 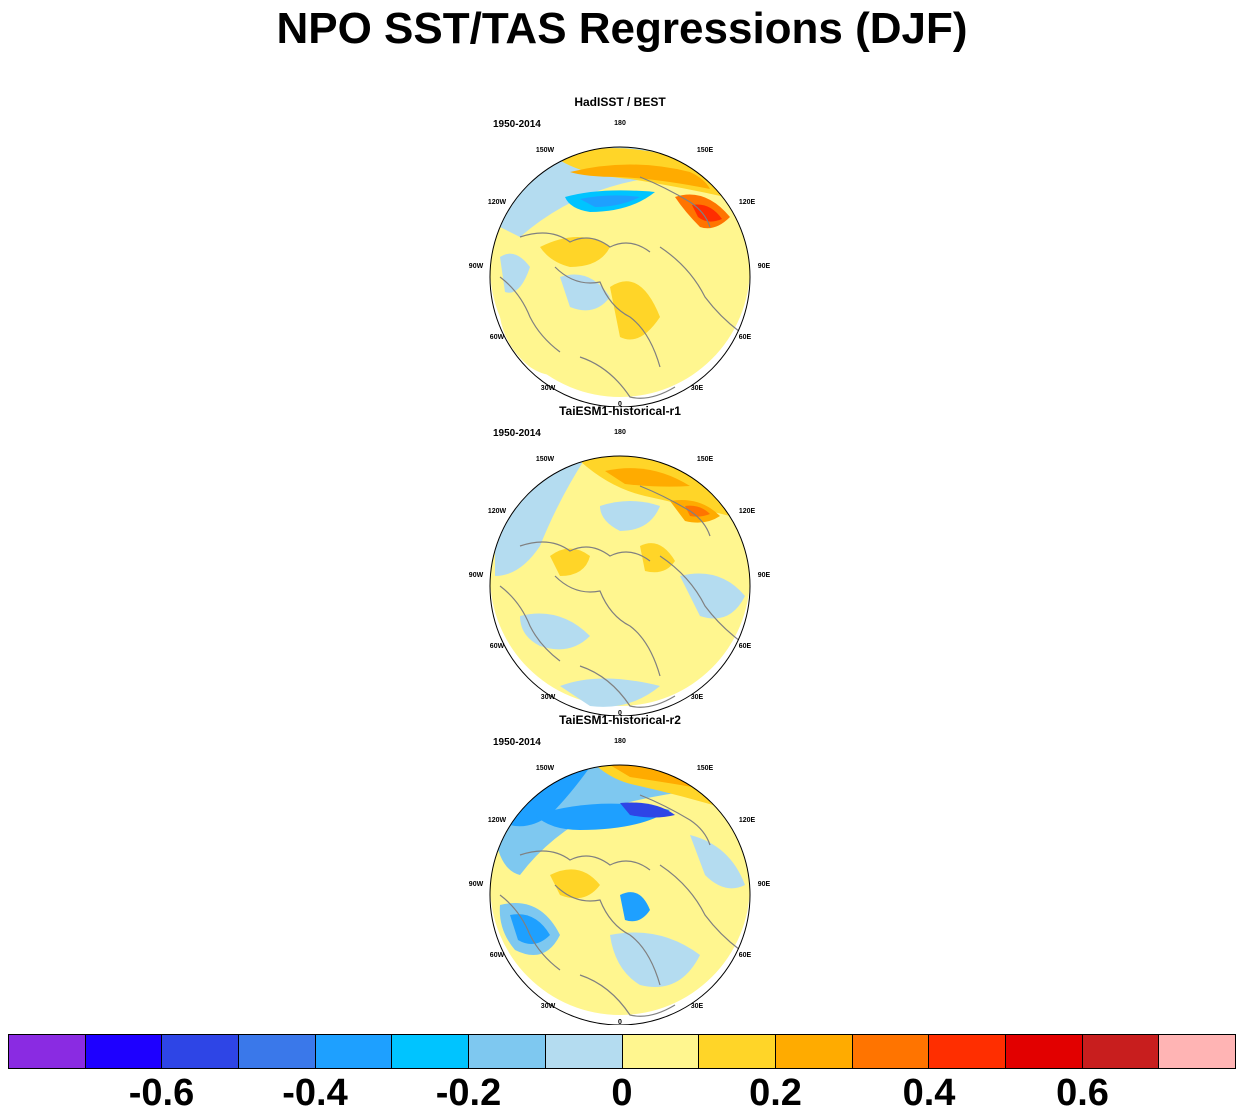 What do you see at coordinates (161, 1093) in the screenshot?
I see `colorbar-tick-label: -0.6` at bounding box center [161, 1093].